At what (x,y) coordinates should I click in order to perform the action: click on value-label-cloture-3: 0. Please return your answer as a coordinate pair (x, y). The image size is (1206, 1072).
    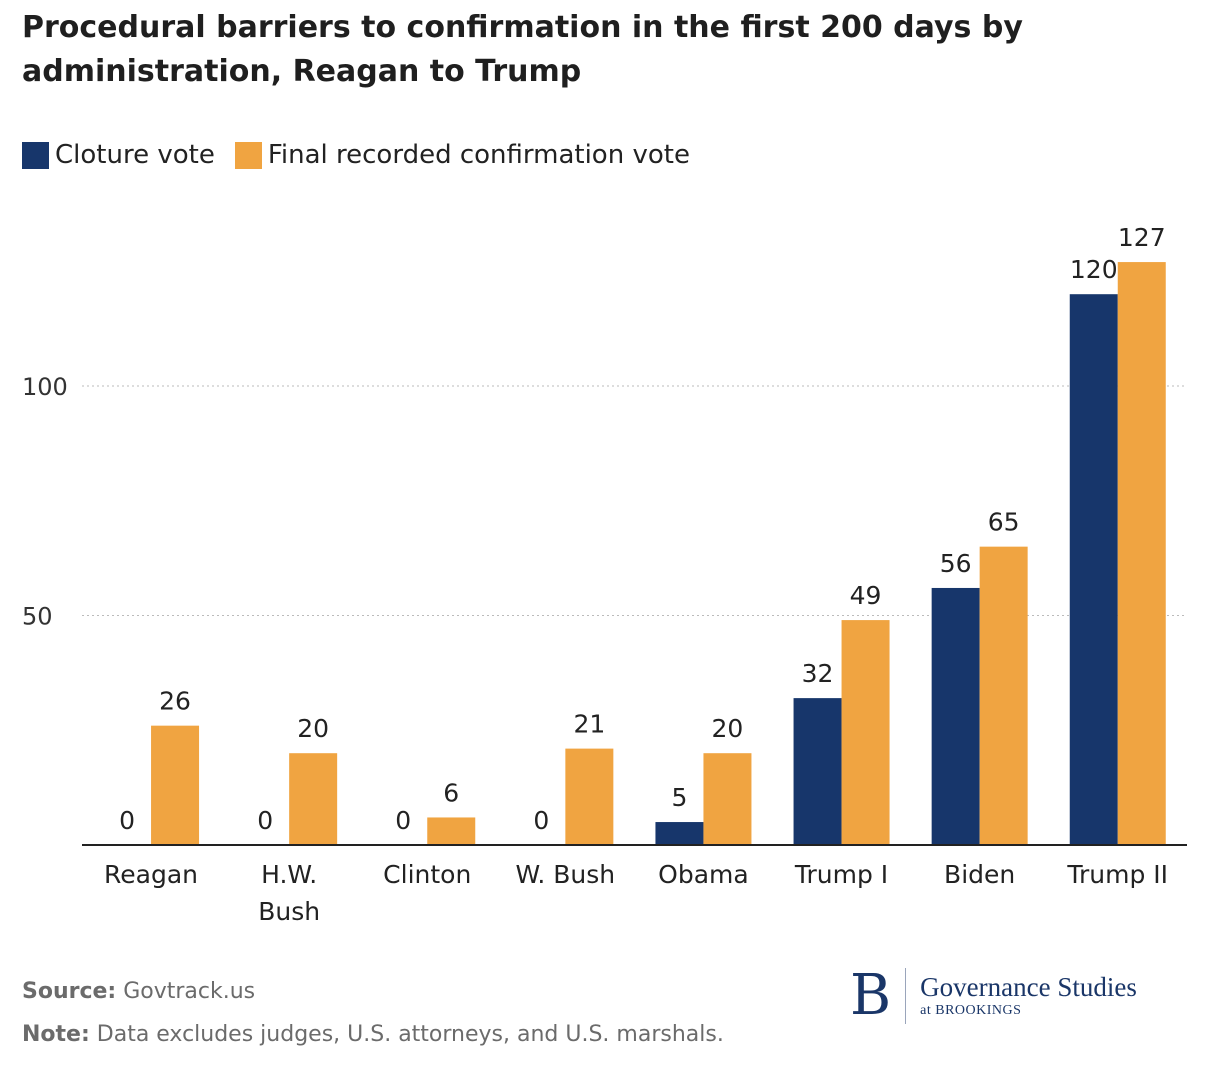
    Looking at the image, I should click on (541, 820).